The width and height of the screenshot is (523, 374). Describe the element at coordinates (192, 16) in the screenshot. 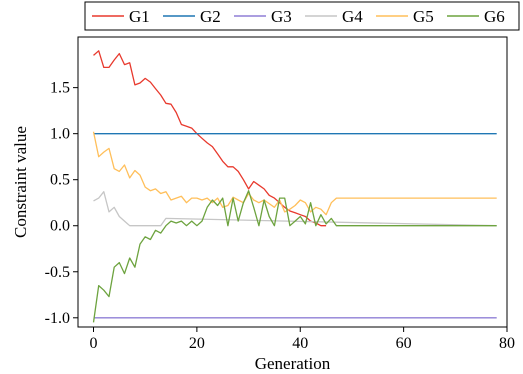

I see `legend-item-g2: G2` at that location.